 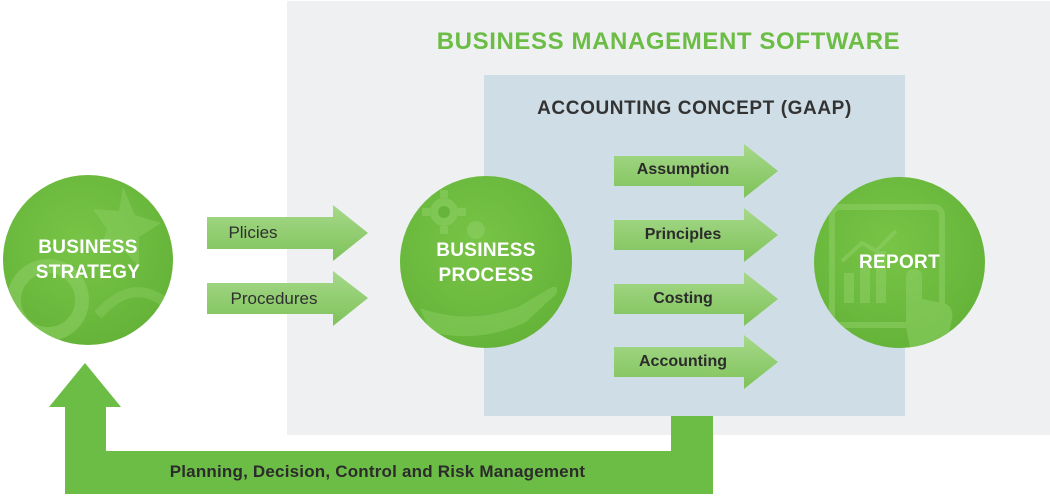 I want to click on report-circle: REPORT, so click(x=899, y=262).